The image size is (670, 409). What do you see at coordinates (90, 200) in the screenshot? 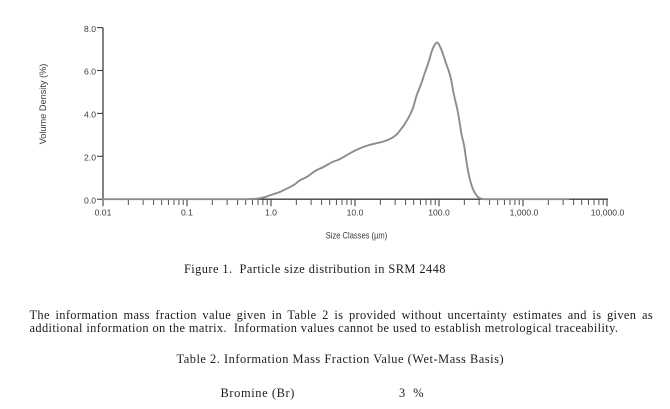
I see `svg-text: 0.0` at bounding box center [90, 200].